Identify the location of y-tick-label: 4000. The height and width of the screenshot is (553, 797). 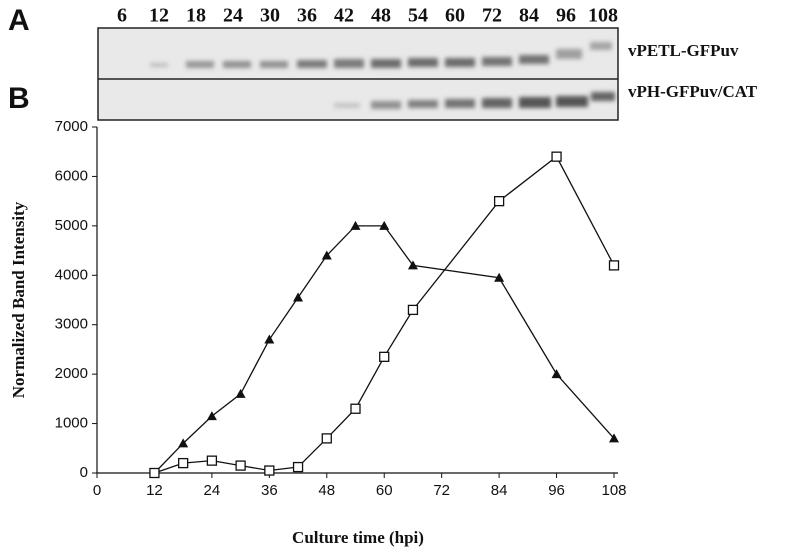
(71, 274).